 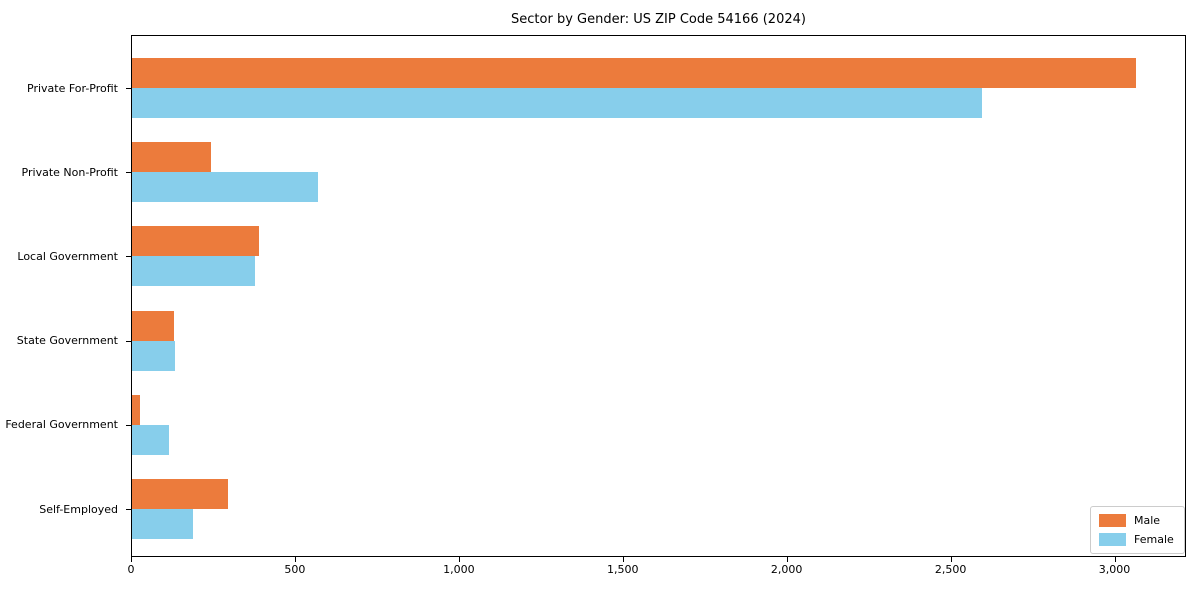 What do you see at coordinates (180, 494) in the screenshot?
I see `bar-male-self-employed` at bounding box center [180, 494].